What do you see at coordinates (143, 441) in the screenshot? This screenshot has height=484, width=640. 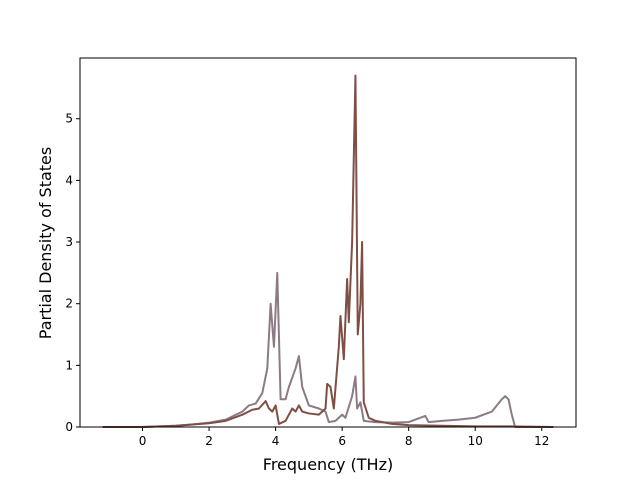 I see `x-tick-label: 0` at bounding box center [143, 441].